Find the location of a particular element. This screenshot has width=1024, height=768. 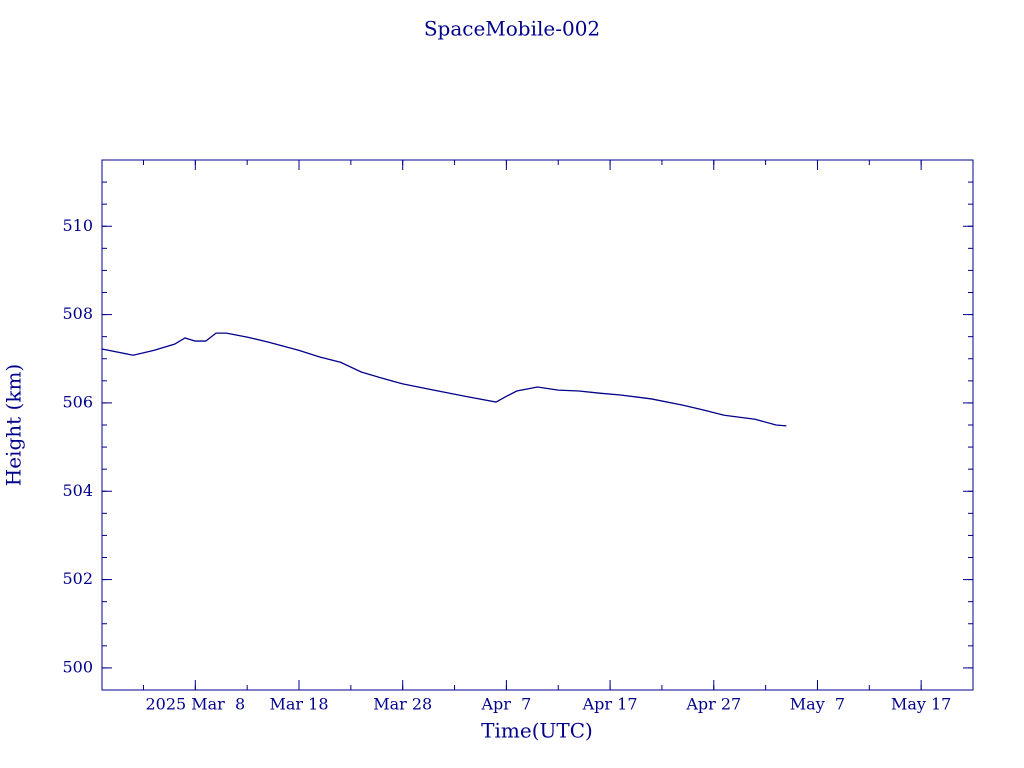

y-tick-label: 504 is located at coordinates (77, 490).